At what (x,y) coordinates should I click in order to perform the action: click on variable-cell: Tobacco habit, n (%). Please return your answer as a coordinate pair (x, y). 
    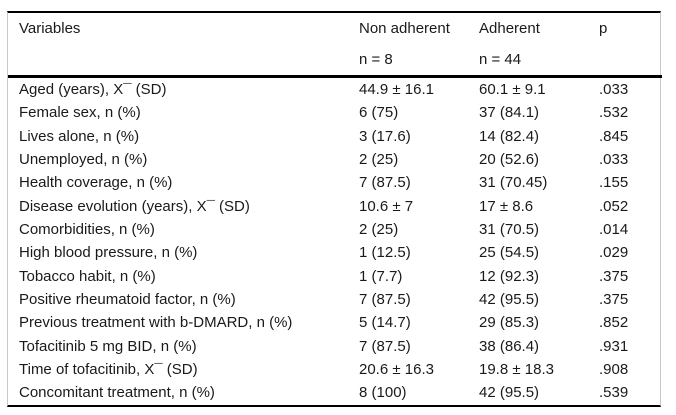
    Looking at the image, I should click on (87, 276).